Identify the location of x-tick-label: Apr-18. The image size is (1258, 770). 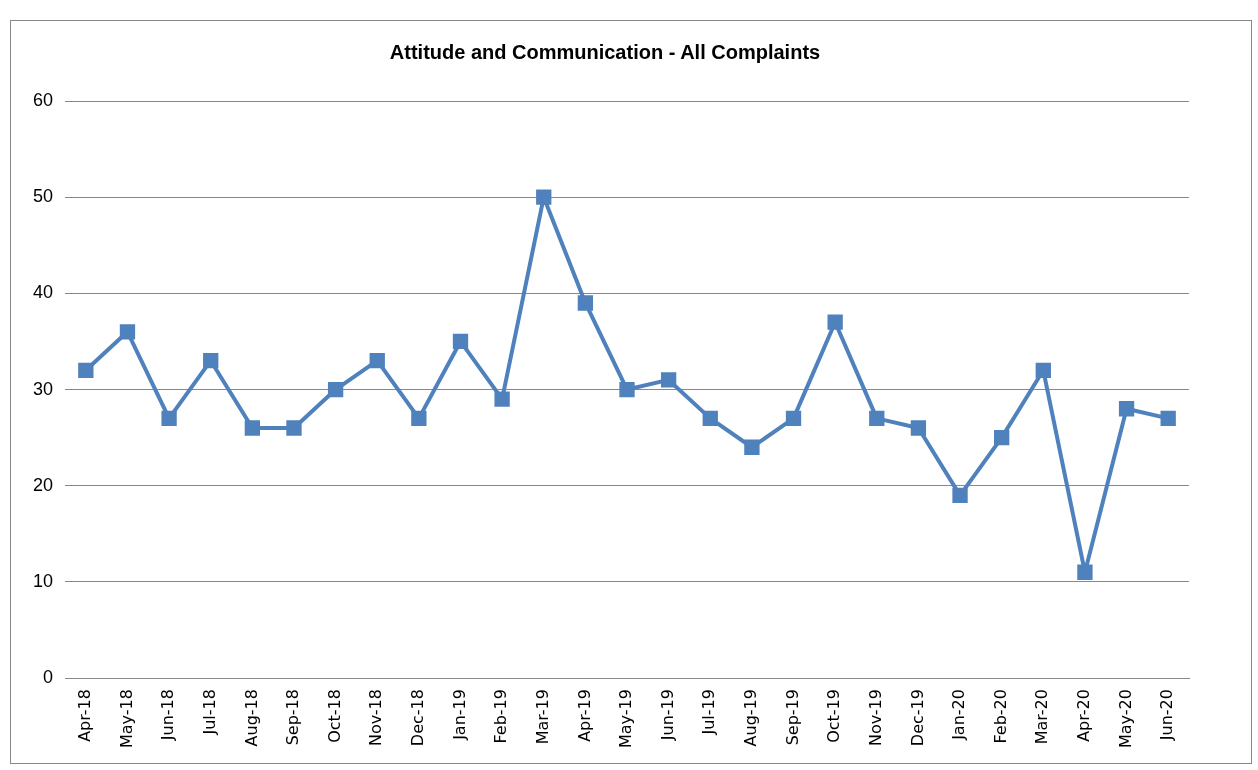
(84, 715).